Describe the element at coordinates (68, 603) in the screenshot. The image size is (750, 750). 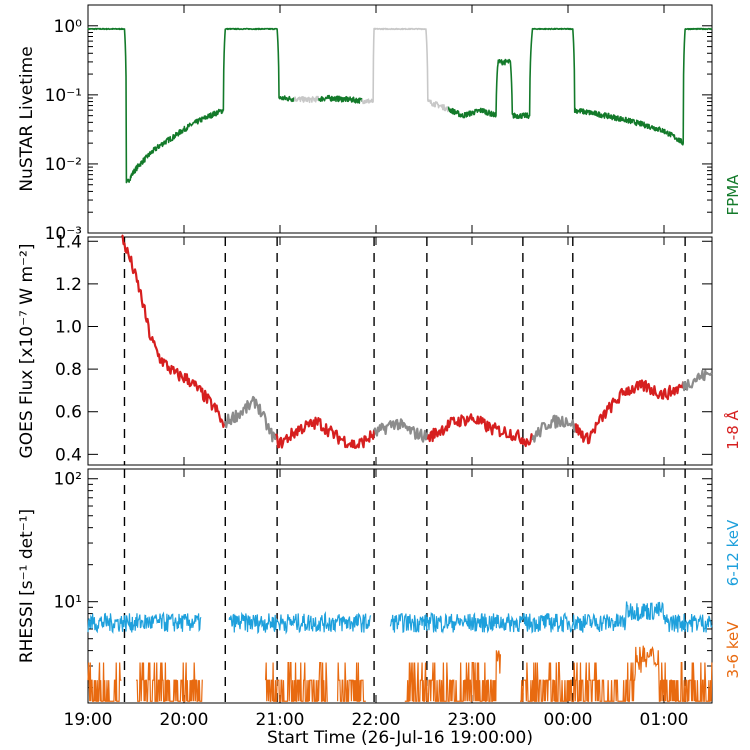
I see `y-tick-label: 10¹` at that location.